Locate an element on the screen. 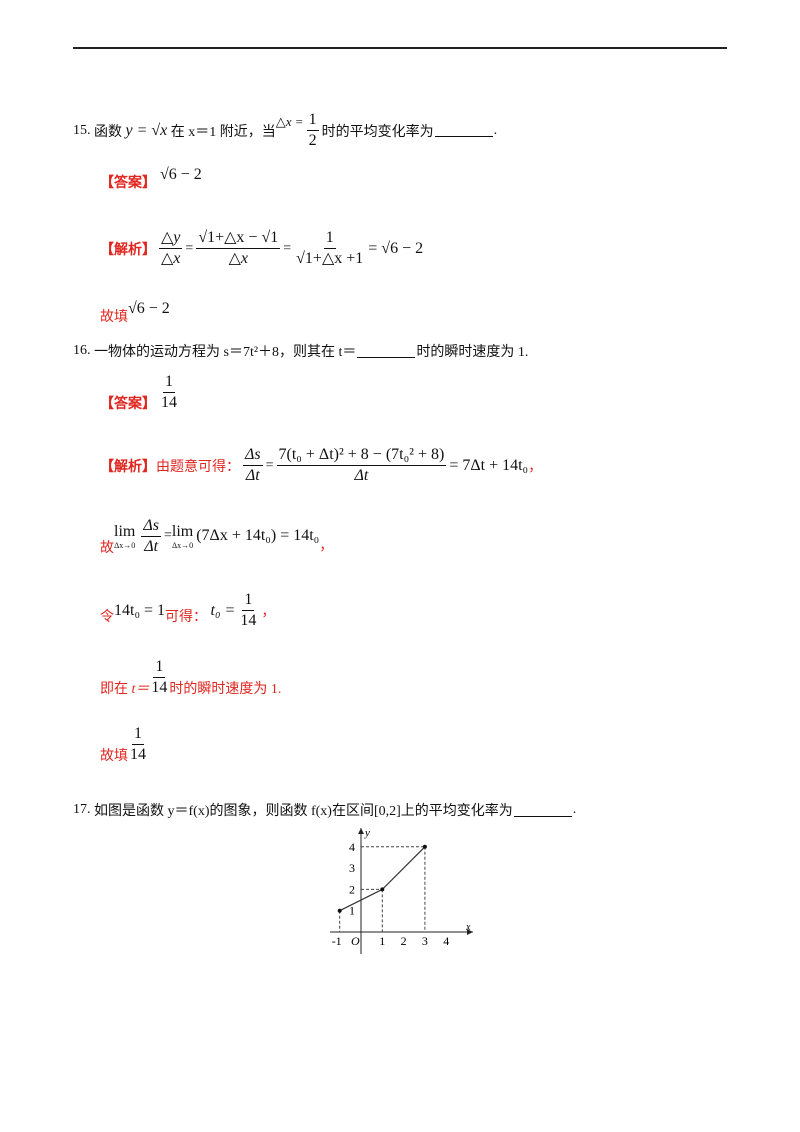 This screenshot has width=800, height=1132. axis-arrows is located at coordinates (415, 881).